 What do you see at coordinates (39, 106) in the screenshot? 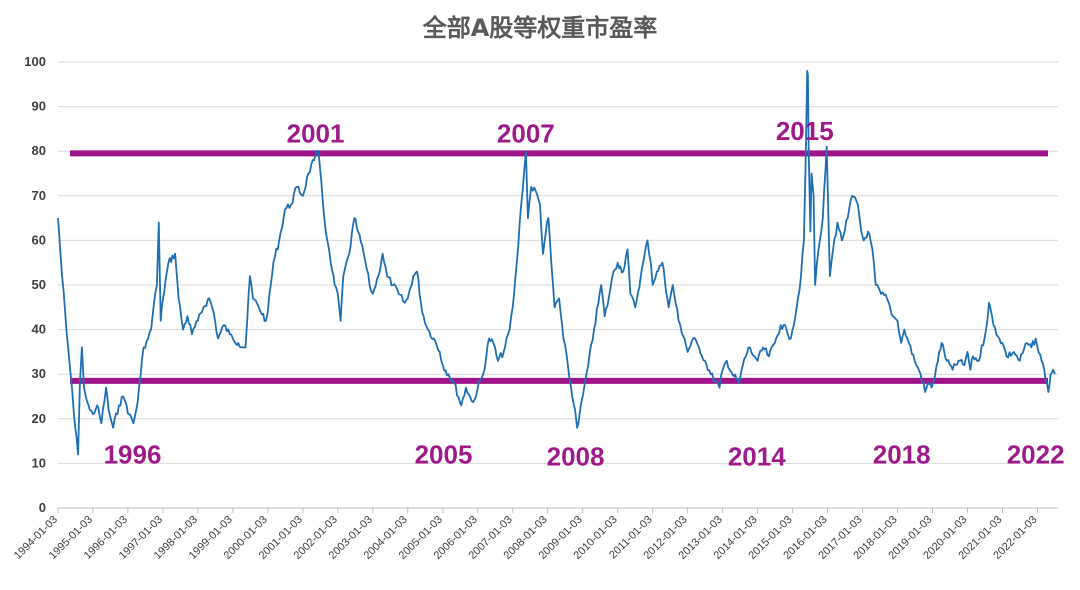
I see `y-tick-label: 90` at bounding box center [39, 106].